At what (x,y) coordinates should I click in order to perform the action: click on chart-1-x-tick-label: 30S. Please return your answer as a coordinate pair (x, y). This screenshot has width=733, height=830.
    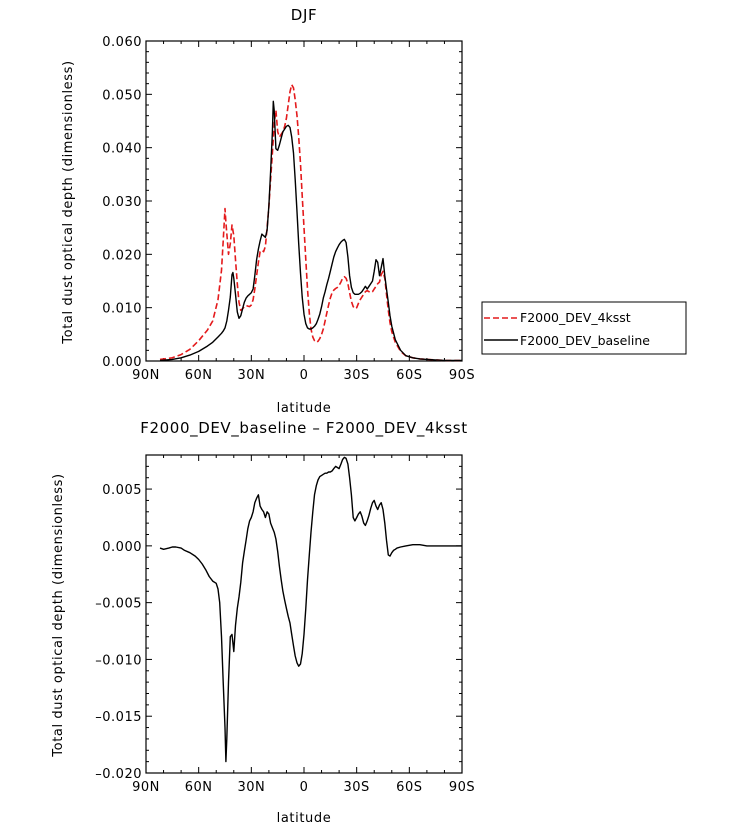
    Looking at the image, I should click on (357, 787).